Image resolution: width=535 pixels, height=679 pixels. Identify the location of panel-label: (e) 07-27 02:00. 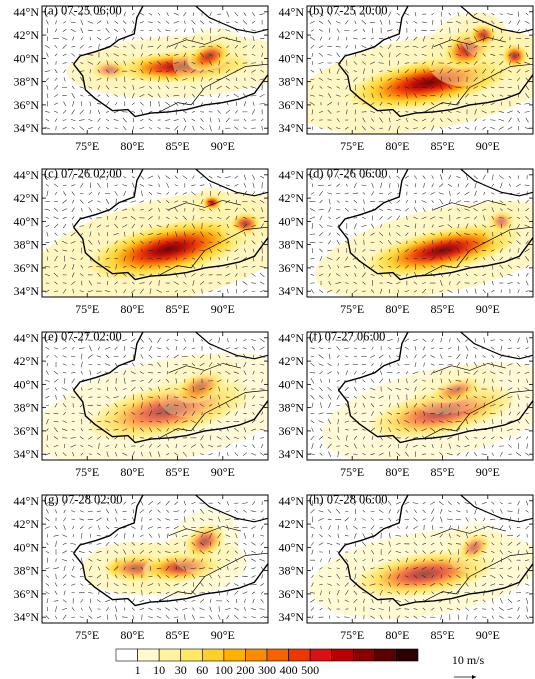
(83, 337).